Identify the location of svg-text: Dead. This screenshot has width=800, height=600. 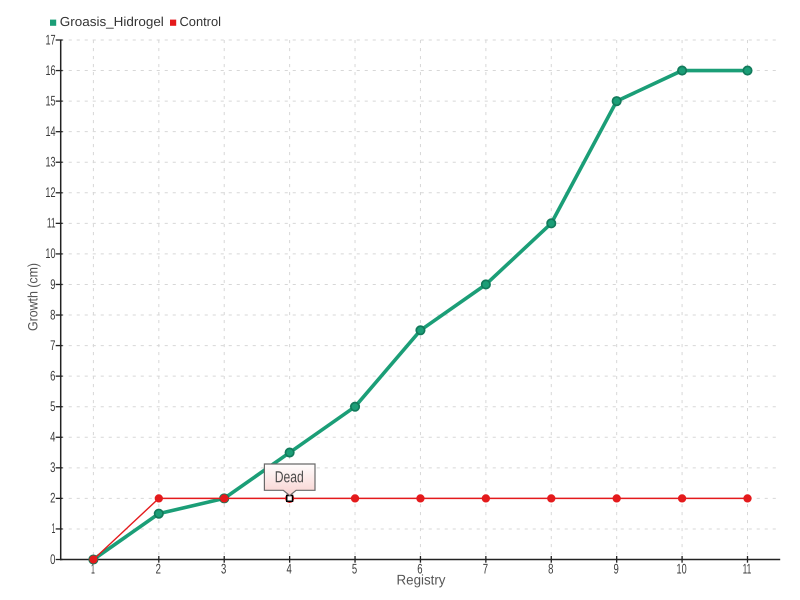
(289, 477).